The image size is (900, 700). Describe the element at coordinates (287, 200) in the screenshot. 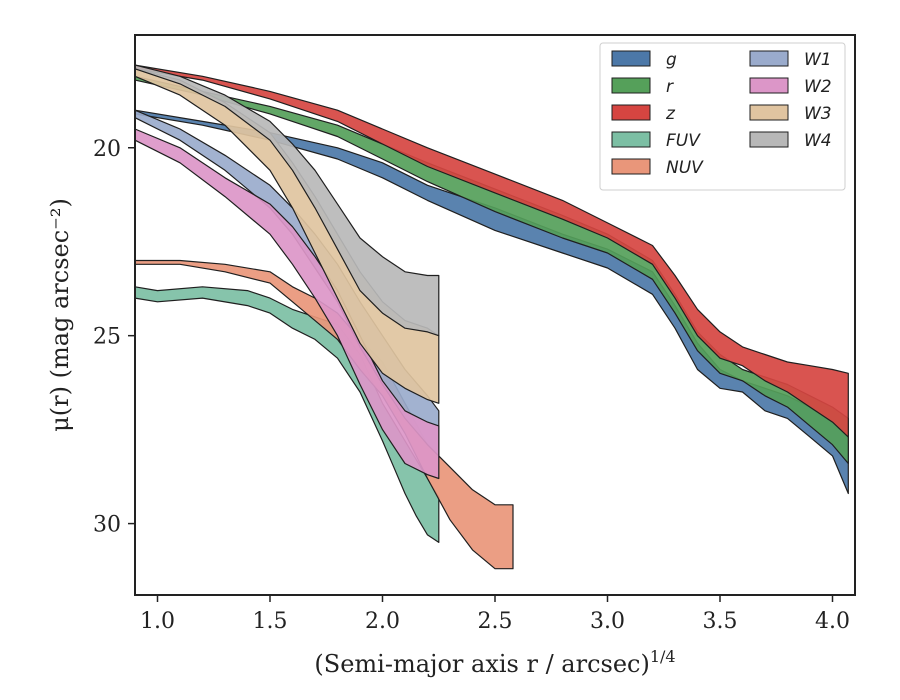

I see `series-band-w4` at that location.